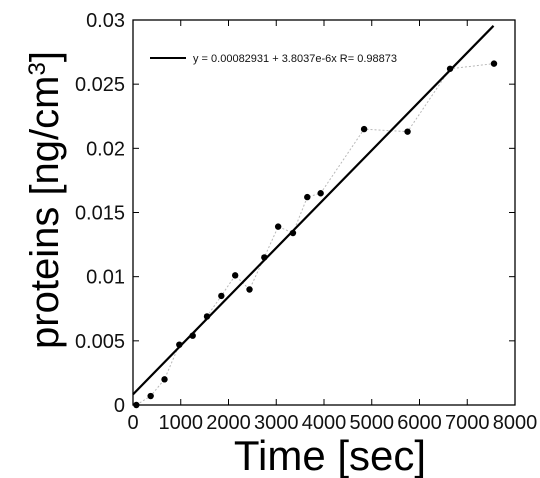 The width and height of the screenshot is (540, 478). I want to click on x-tick-label: 5000, so click(372, 423).